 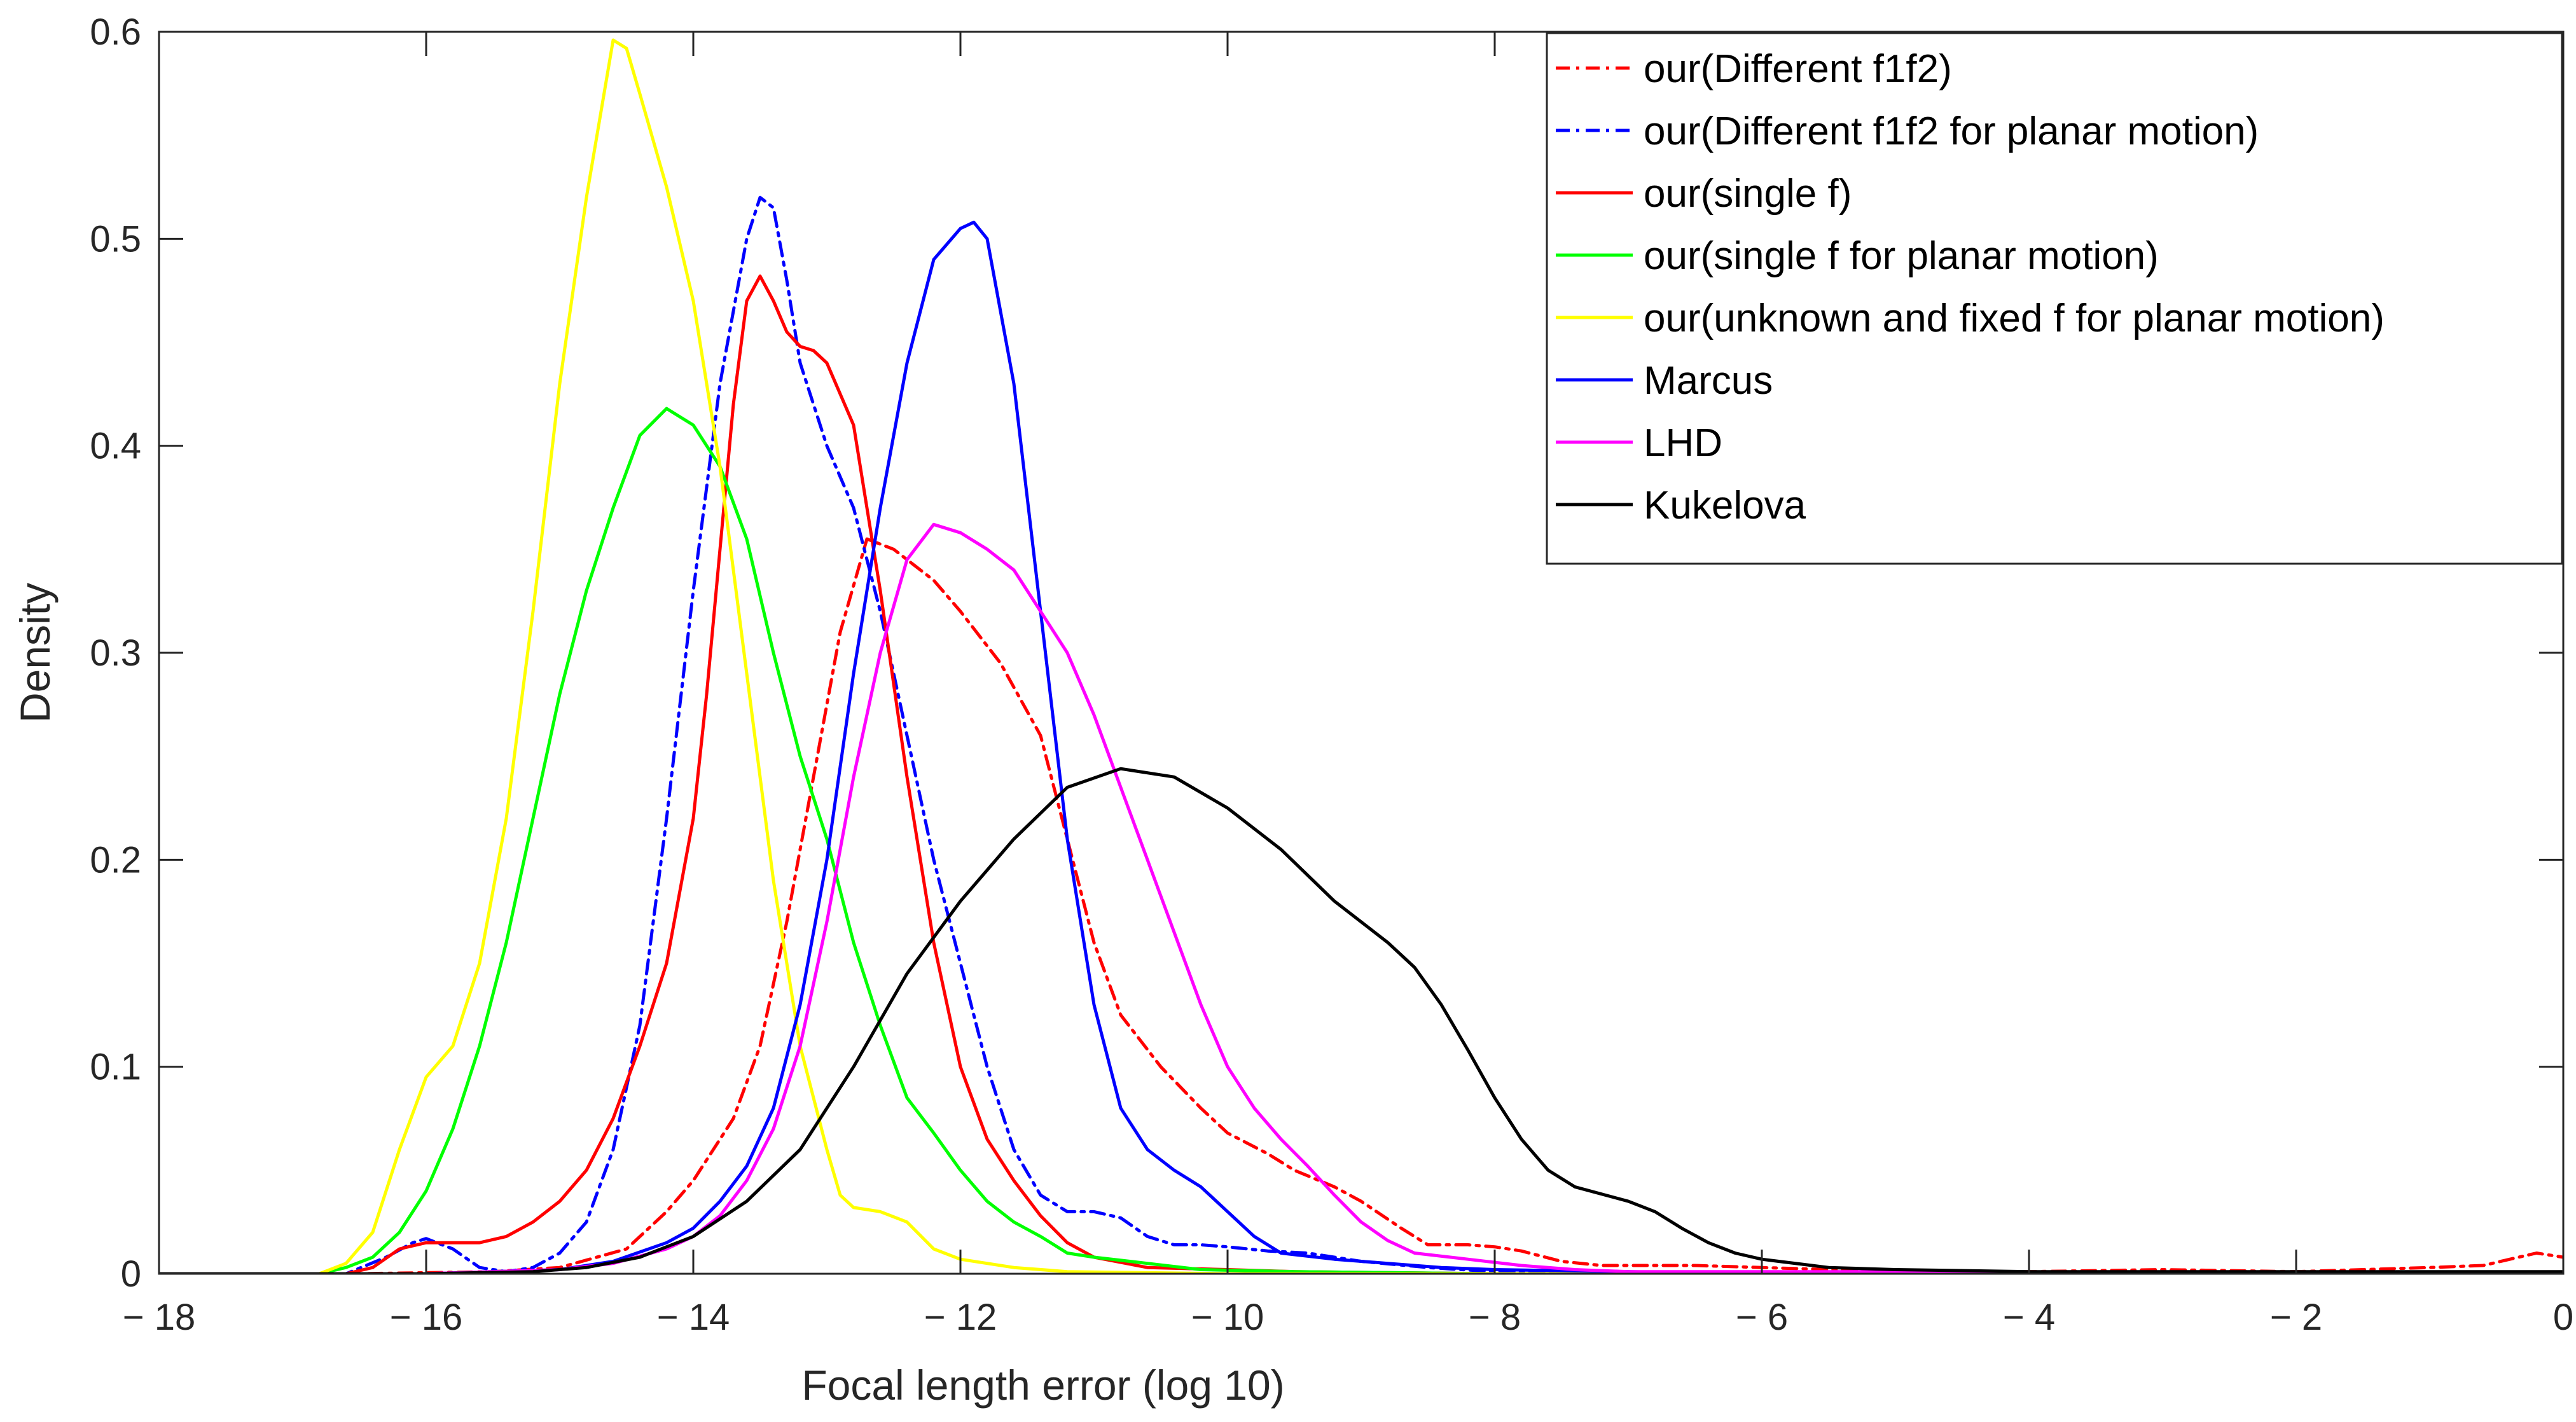 I want to click on x-tick-label: 0, so click(x=2563, y=1317).